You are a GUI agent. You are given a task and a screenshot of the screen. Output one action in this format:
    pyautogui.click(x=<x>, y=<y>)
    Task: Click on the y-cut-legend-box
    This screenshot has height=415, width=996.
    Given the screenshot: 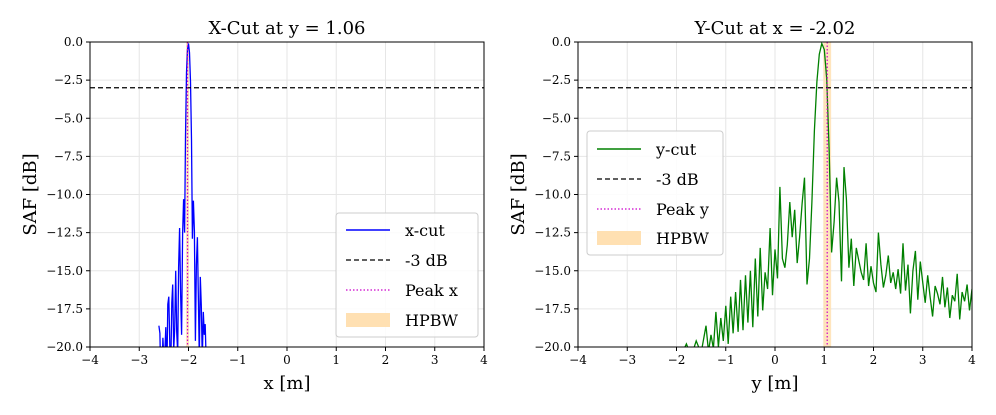 What is the action you would take?
    pyautogui.click(x=655, y=193)
    